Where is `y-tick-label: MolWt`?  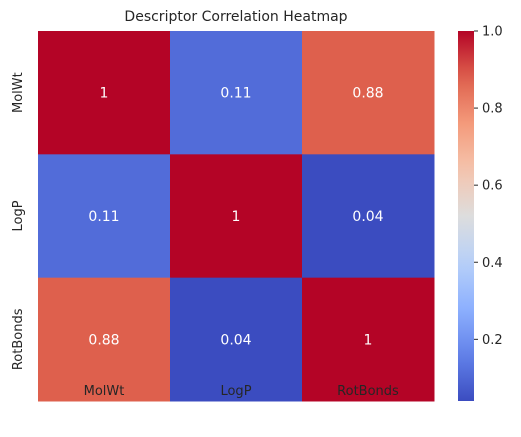 y-tick-label: MolWt is located at coordinates (18, 92).